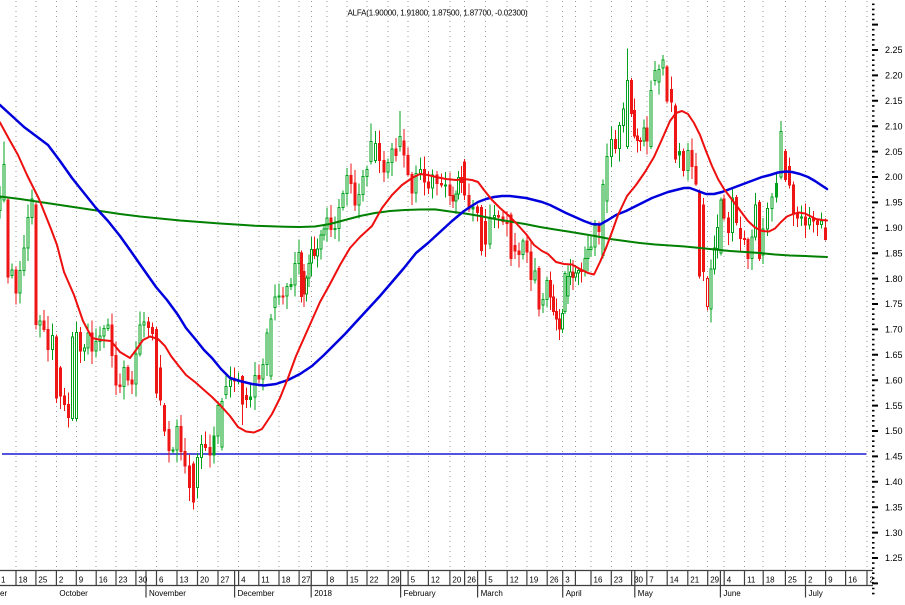  Describe the element at coordinates (323, 593) in the screenshot. I see `svg-text: 2018` at that location.